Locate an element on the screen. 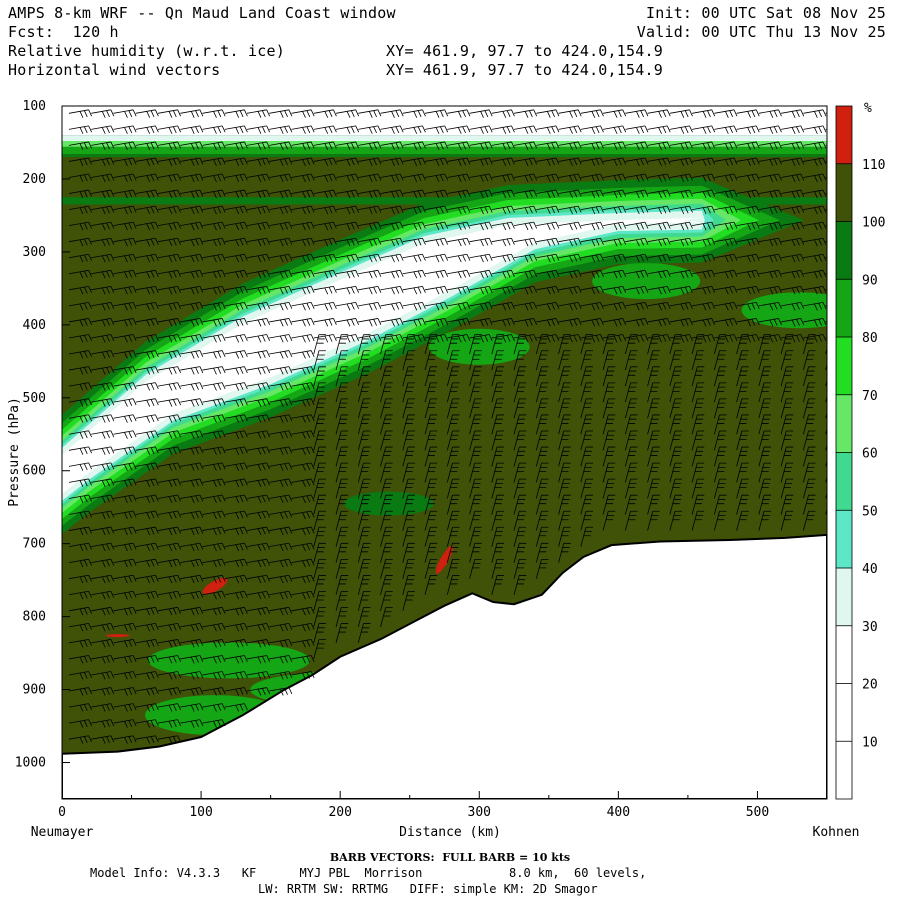 The width and height of the screenshot is (900, 900). rh-band is located at coordinates (444, 138).